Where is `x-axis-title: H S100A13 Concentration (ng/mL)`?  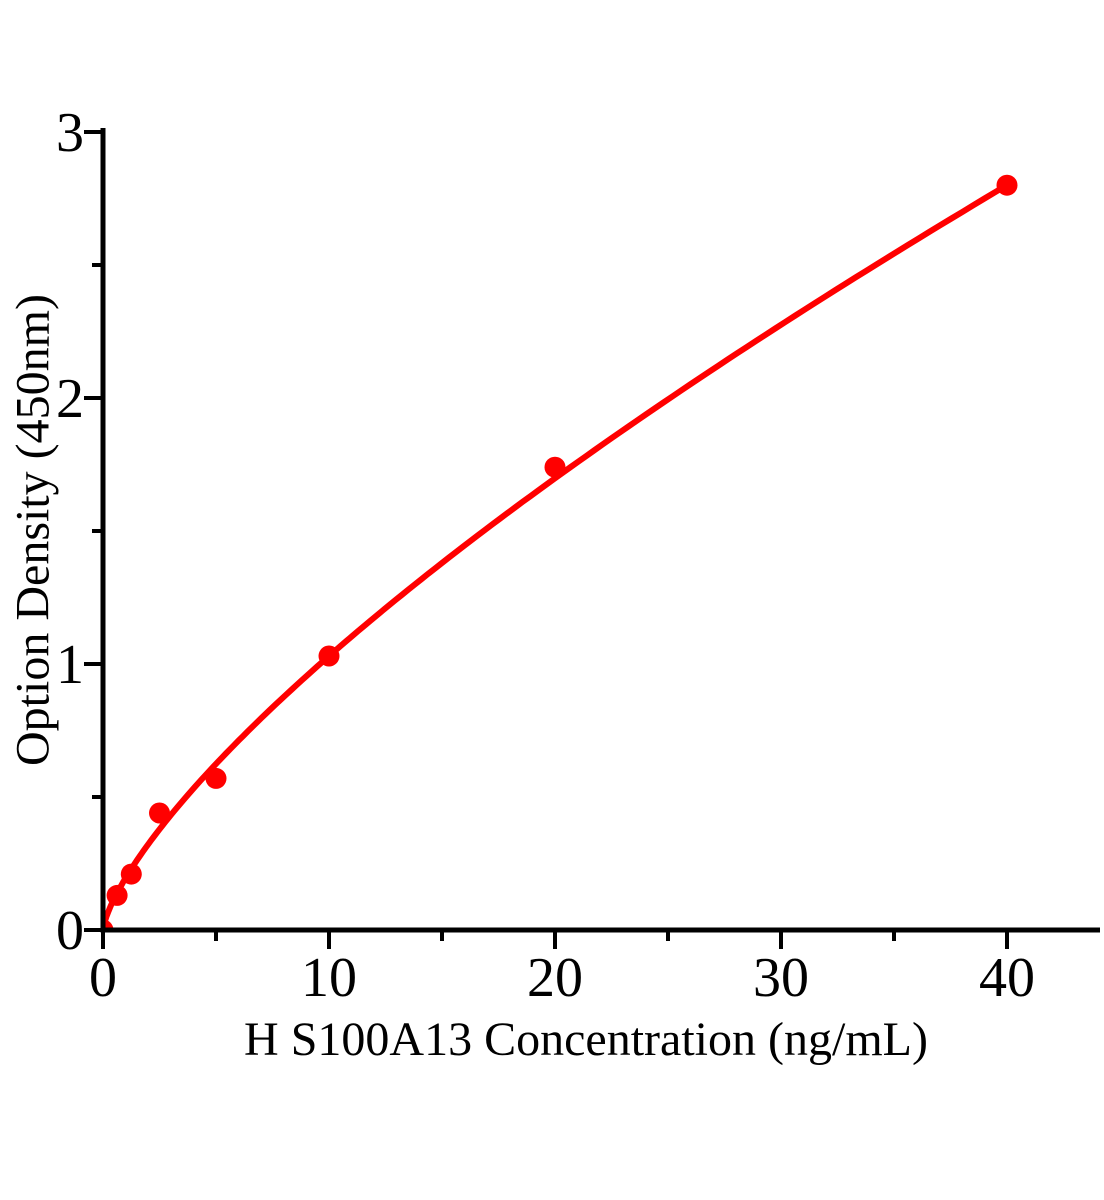
x-axis-title: H S100A13 Concentration (ng/mL) is located at coordinates (586, 1039).